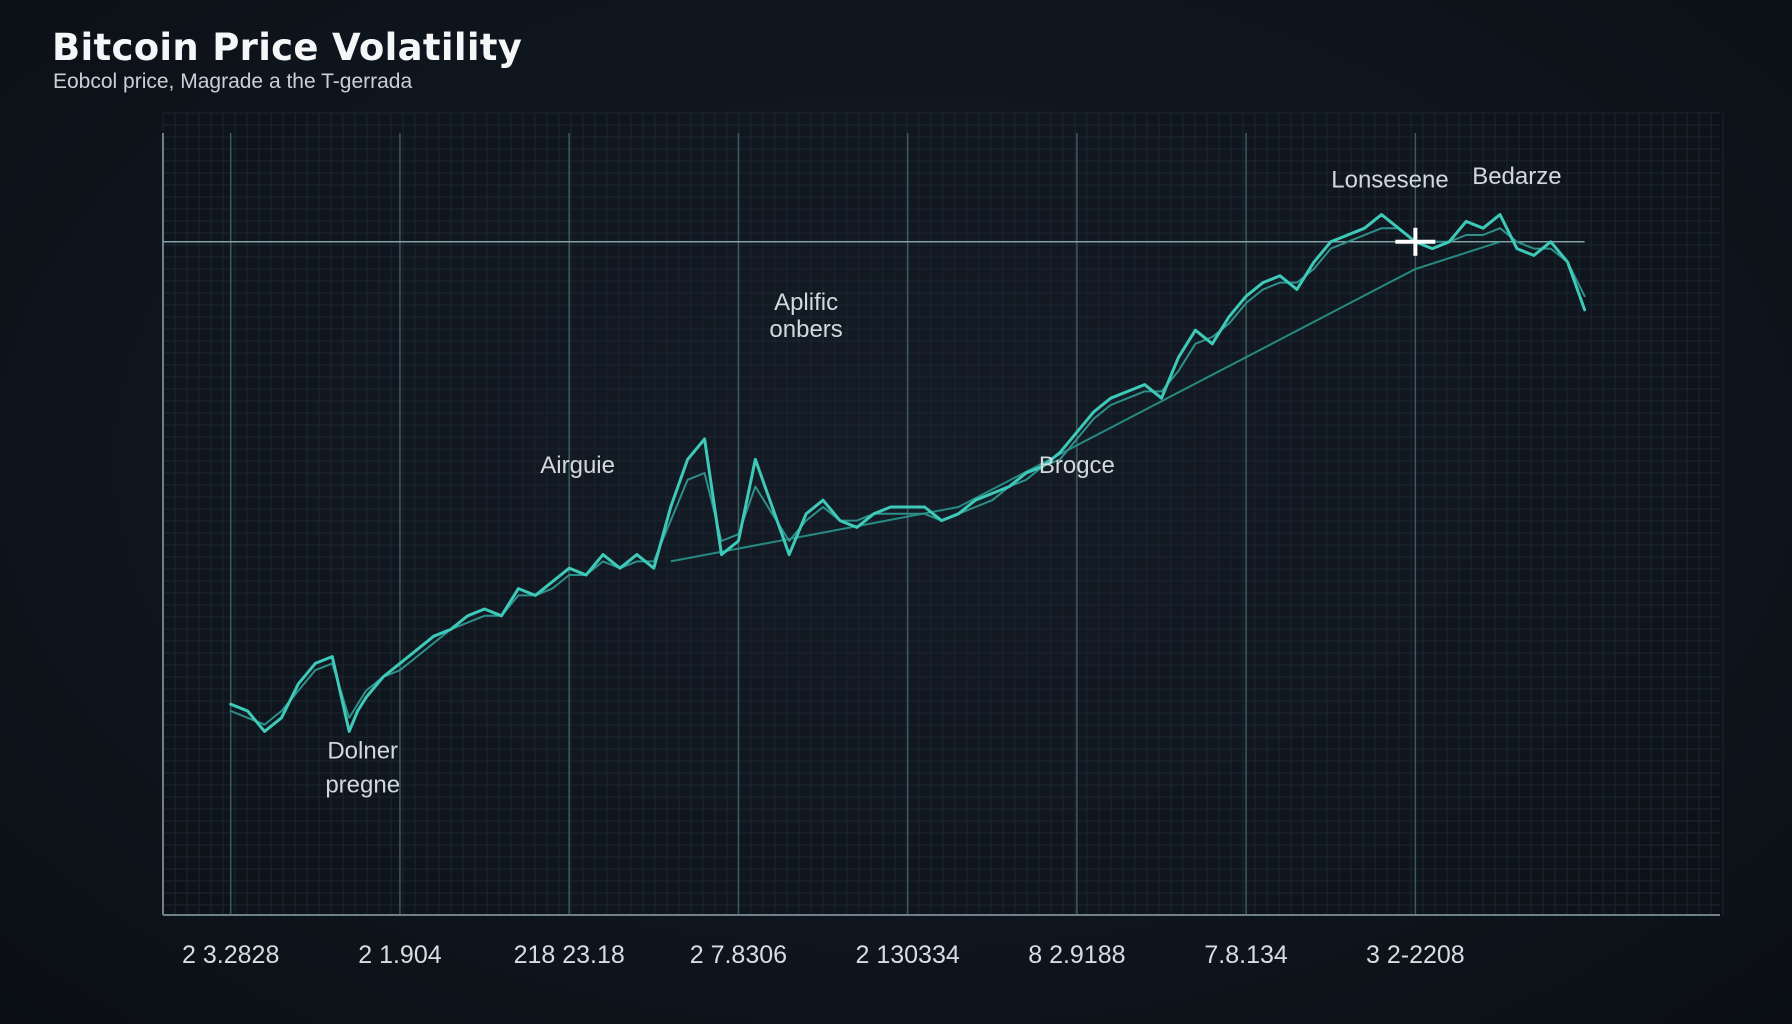  What do you see at coordinates (1077, 465) in the screenshot?
I see `chart-annotation: Brogce` at bounding box center [1077, 465].